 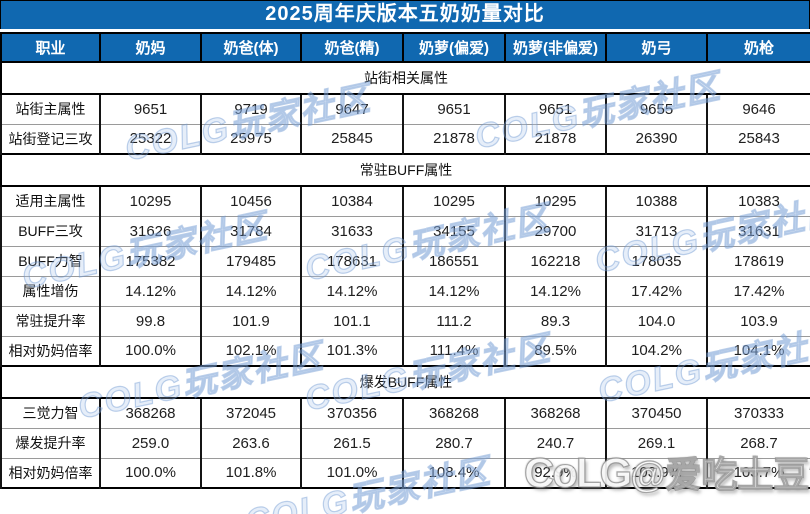 I want to click on table-cell: 103.7%, so click(x=758, y=473).